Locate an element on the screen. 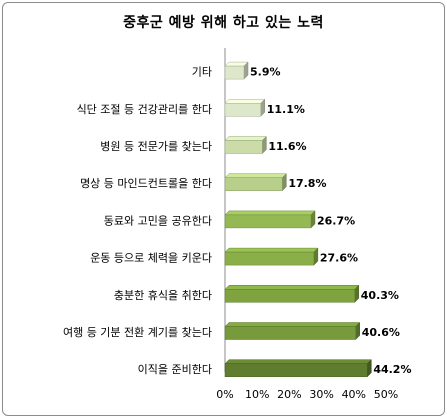 Image resolution: width=447 pixels, height=418 pixels. bar-value-label: 11.1% is located at coordinates (286, 109).